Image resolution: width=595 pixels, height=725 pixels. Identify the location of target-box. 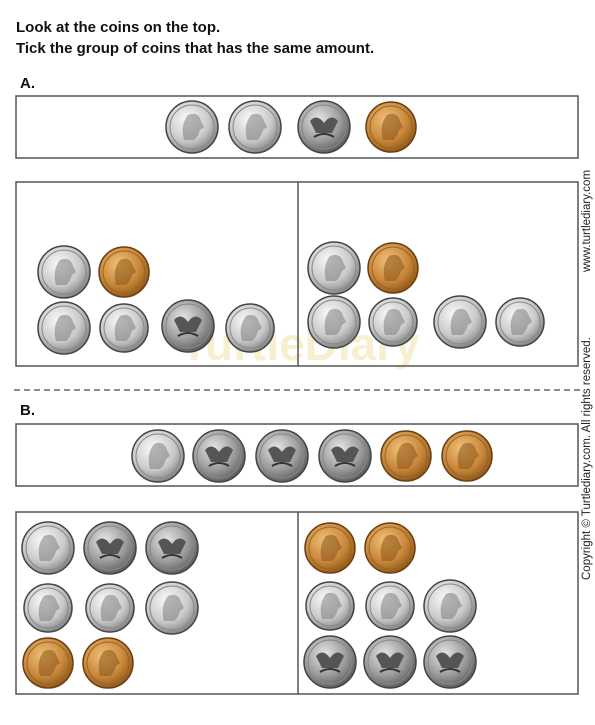
(297, 127).